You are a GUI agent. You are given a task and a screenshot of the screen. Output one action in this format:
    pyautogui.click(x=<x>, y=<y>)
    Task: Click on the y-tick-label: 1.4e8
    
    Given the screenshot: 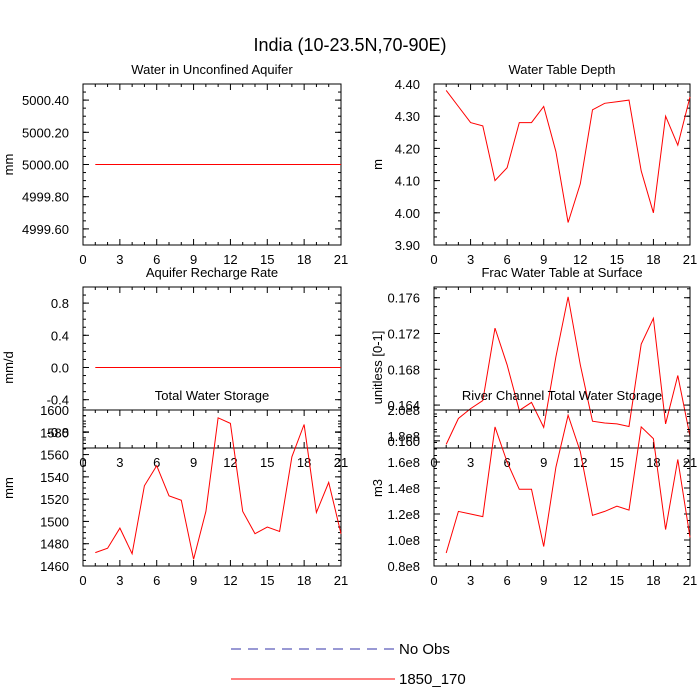 What is the action you would take?
    pyautogui.click(x=403, y=488)
    